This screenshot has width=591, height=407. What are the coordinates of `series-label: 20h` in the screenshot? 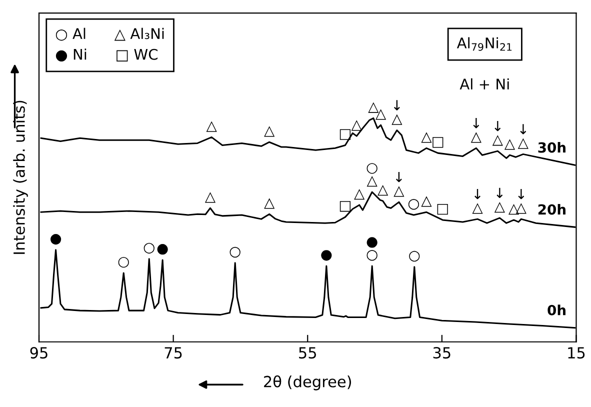 It's located at (552, 209).